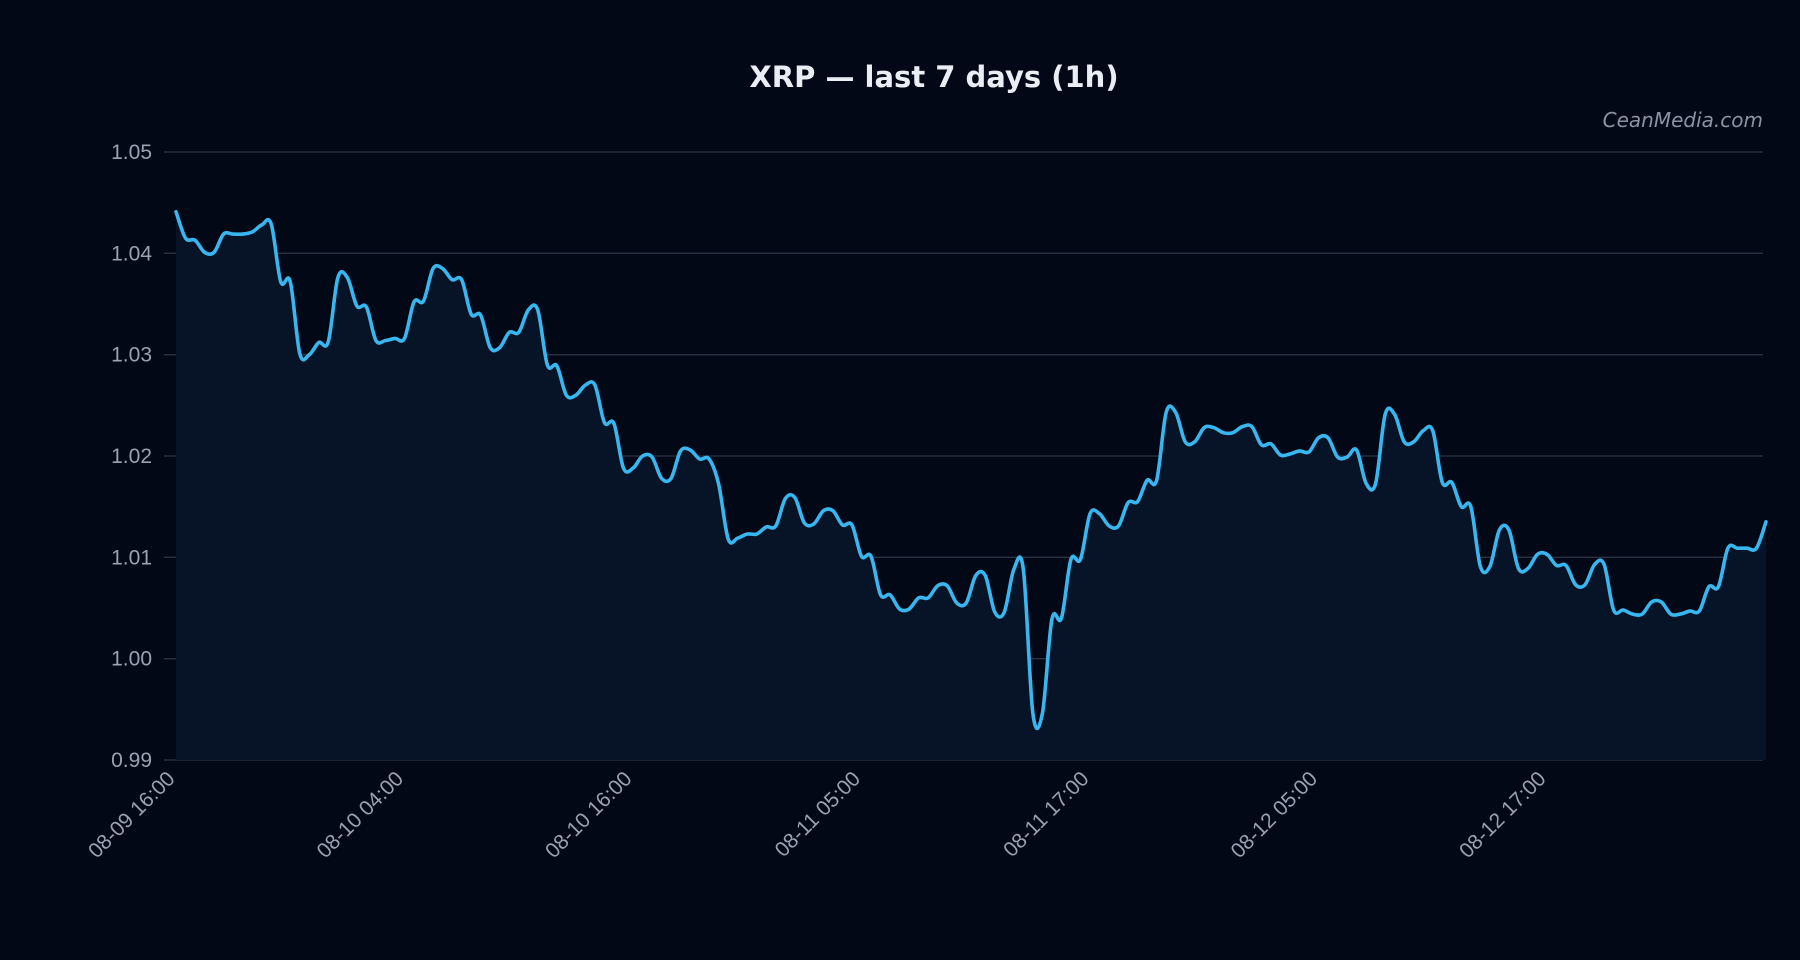 The width and height of the screenshot is (1800, 960). I want to click on y-tick-label: 1.05, so click(131, 152).